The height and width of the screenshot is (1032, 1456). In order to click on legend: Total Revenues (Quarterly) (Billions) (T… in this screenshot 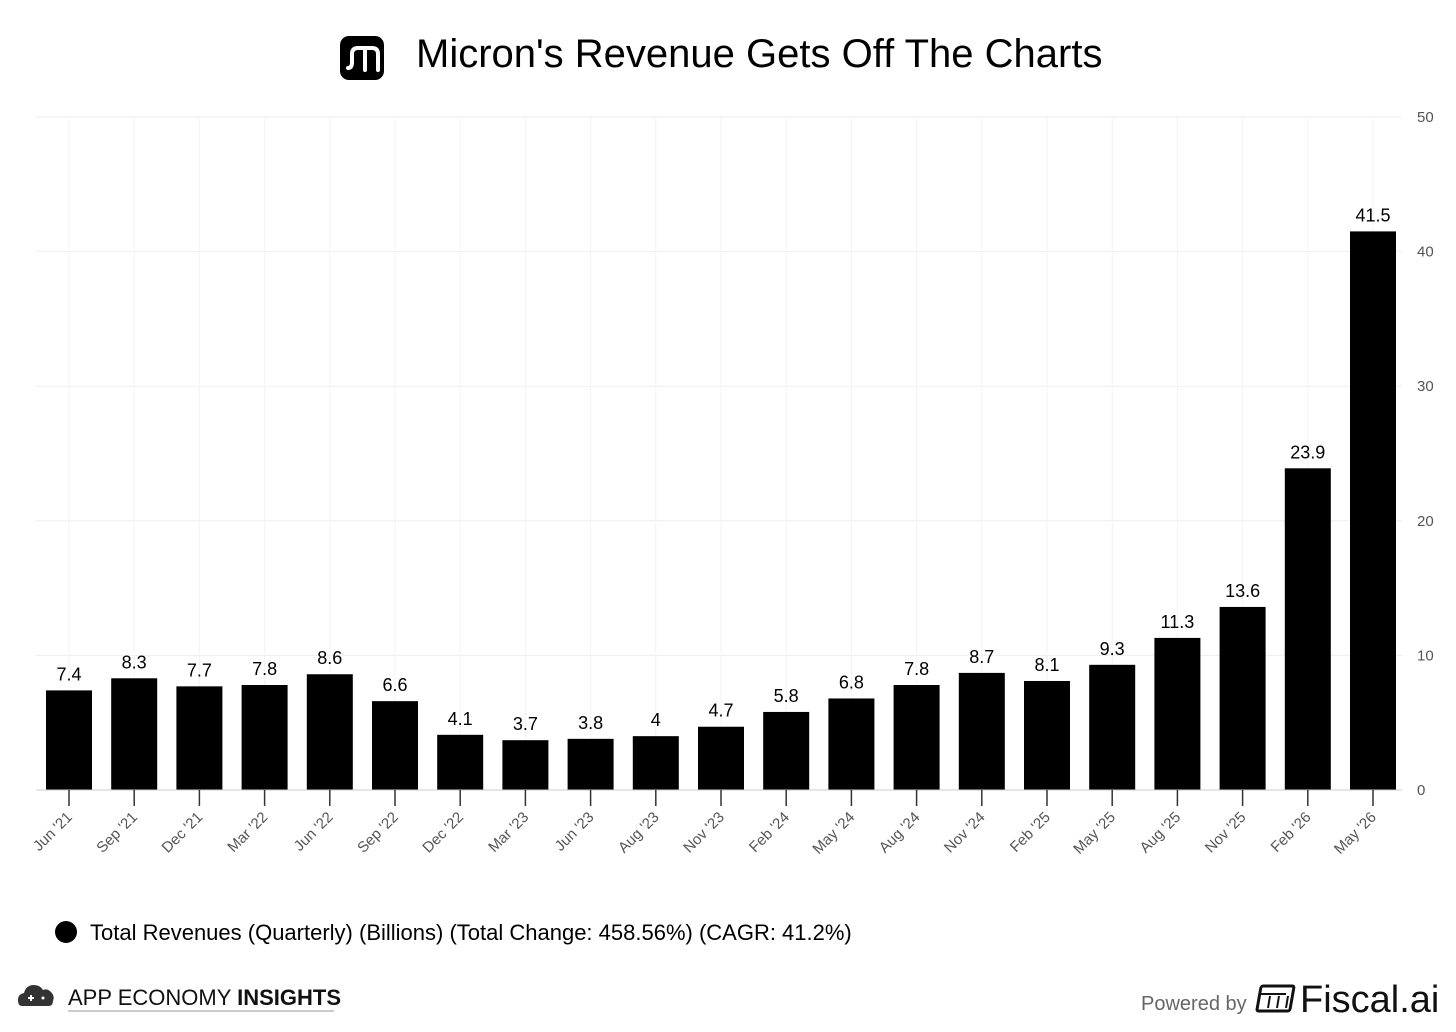, I will do `click(453, 932)`.